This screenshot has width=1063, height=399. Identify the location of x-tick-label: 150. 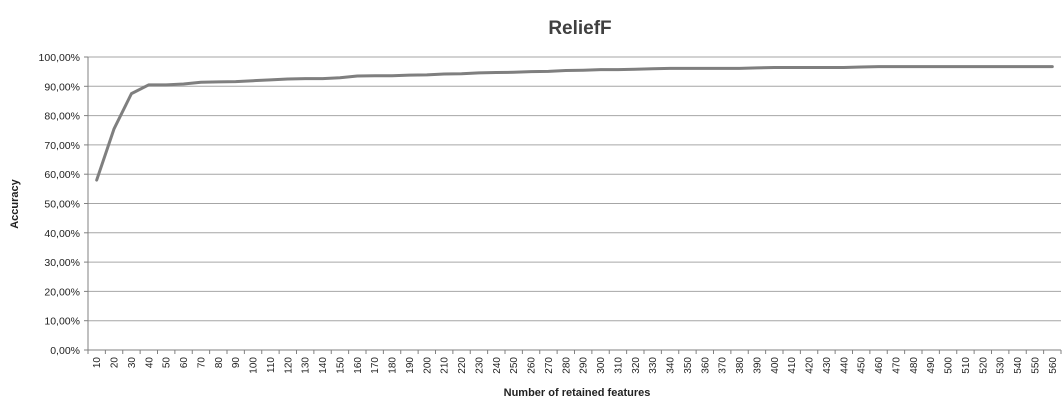
(340, 365).